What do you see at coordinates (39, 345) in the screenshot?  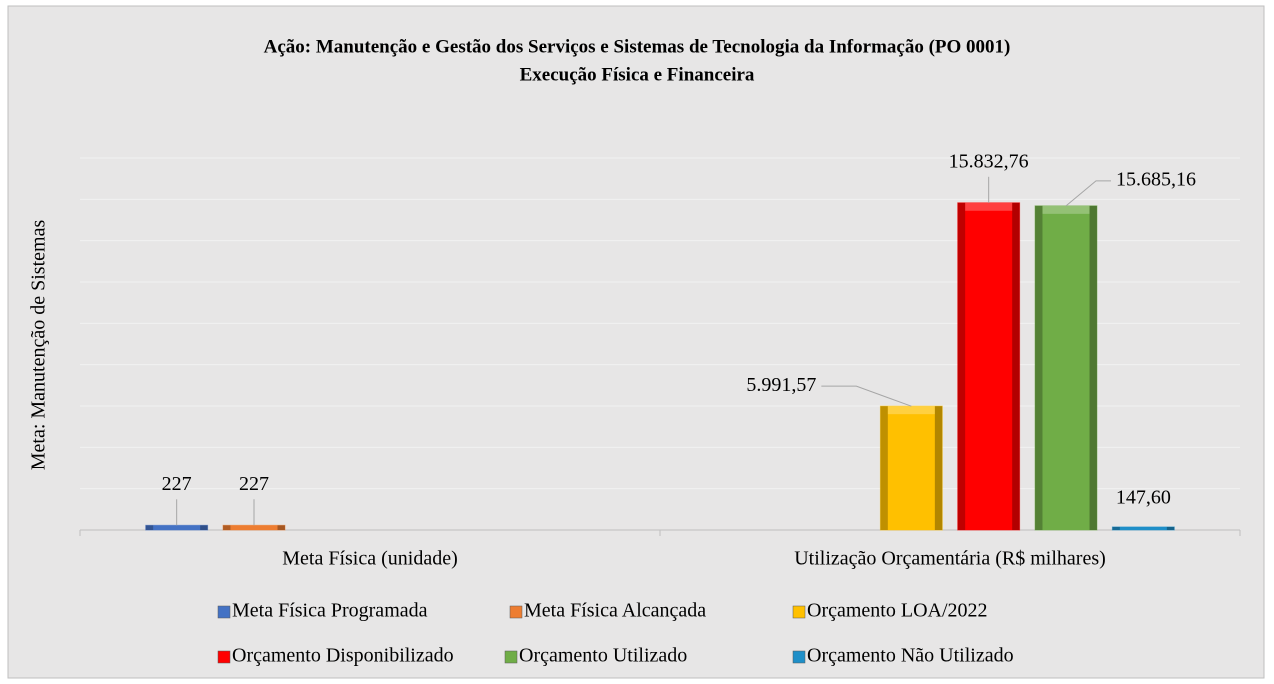 I see `y-axis-label: Meta: Manutenção de Sistemas` at bounding box center [39, 345].